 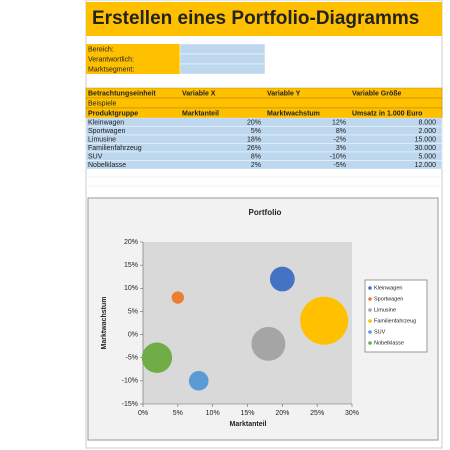 I want to click on legend-label: Kleinwagen, so click(x=388, y=288).